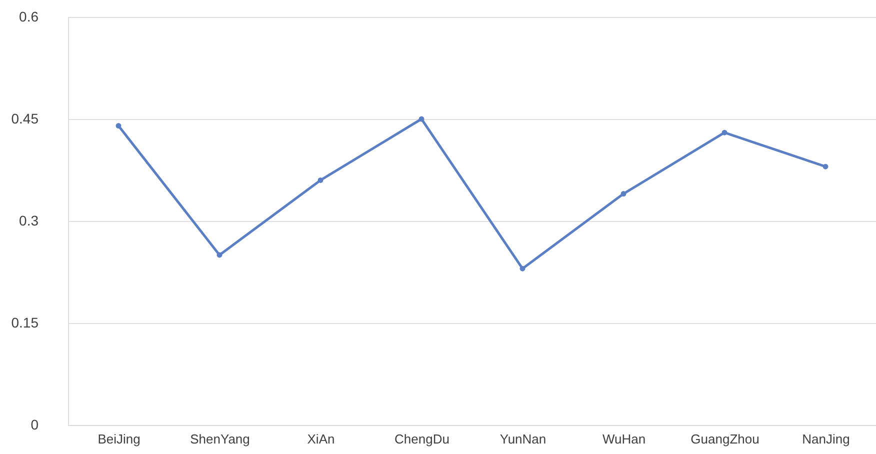  What do you see at coordinates (119, 439) in the screenshot?
I see `x-tick-label: BeiJing` at bounding box center [119, 439].